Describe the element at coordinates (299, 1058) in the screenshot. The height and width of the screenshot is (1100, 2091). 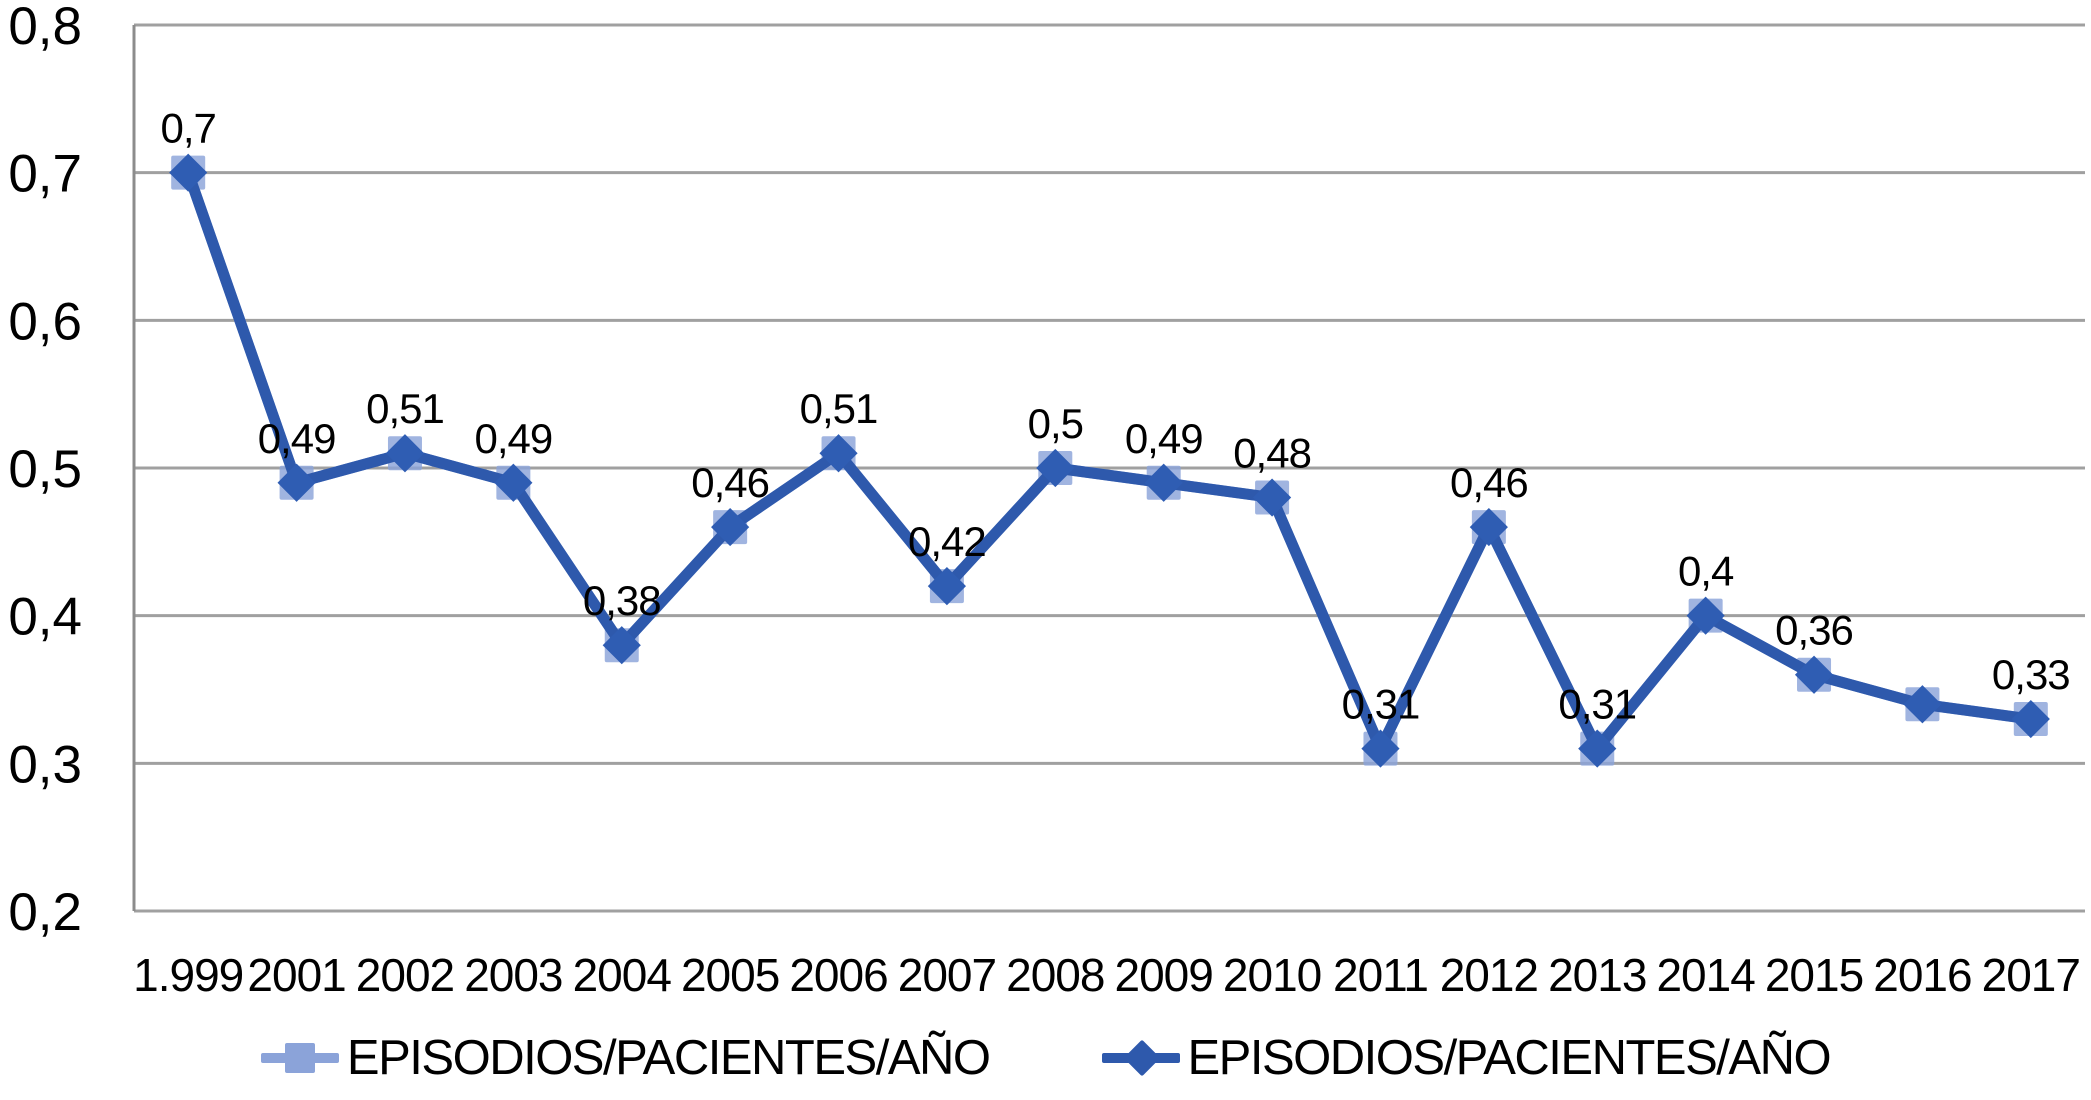
I see `square-series-marker-icon` at that location.